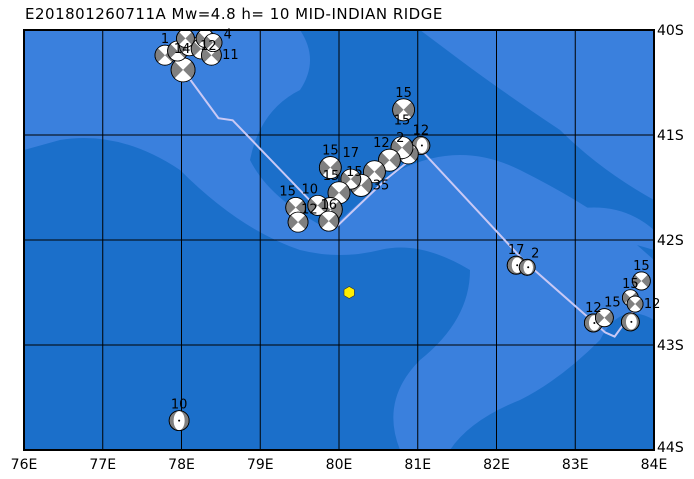 The image size is (694, 479). Describe the element at coordinates (230, 55) in the screenshot. I see `depth-label: 11` at that location.